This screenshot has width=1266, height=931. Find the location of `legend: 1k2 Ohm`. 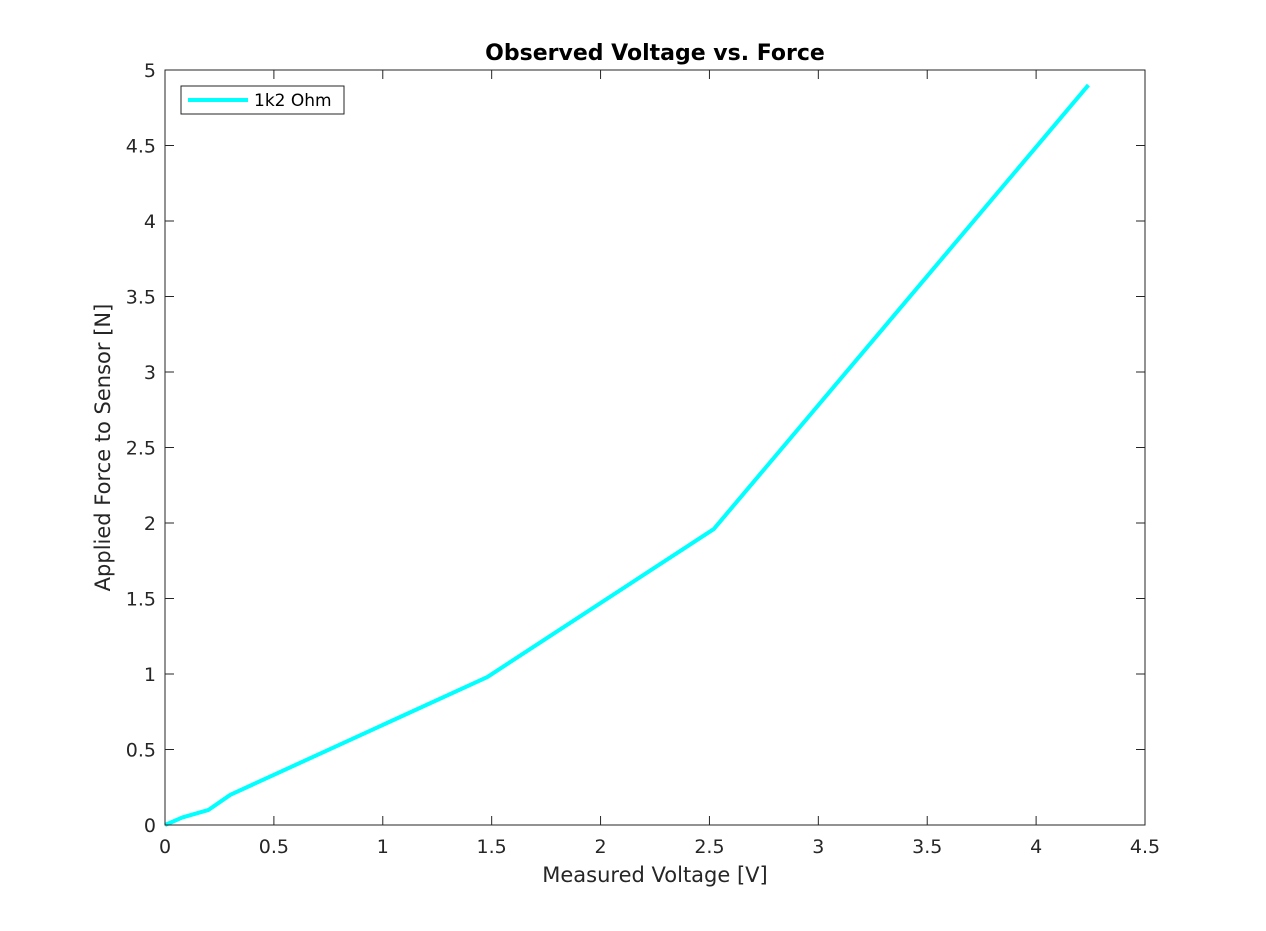

legend: 1k2 Ohm is located at coordinates (262, 100).